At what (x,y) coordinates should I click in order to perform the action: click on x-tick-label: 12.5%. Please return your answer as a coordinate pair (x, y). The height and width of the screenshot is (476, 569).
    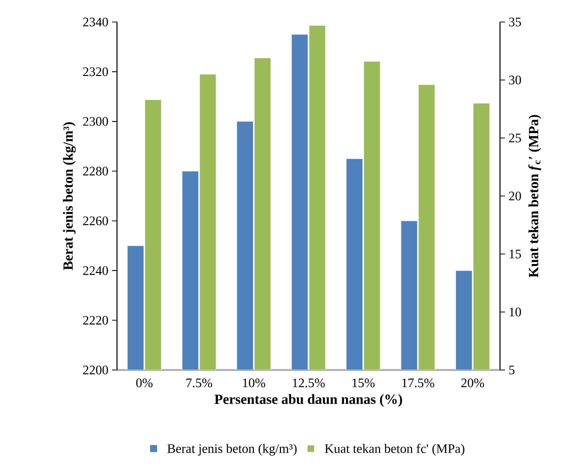
    Looking at the image, I should click on (308, 383).